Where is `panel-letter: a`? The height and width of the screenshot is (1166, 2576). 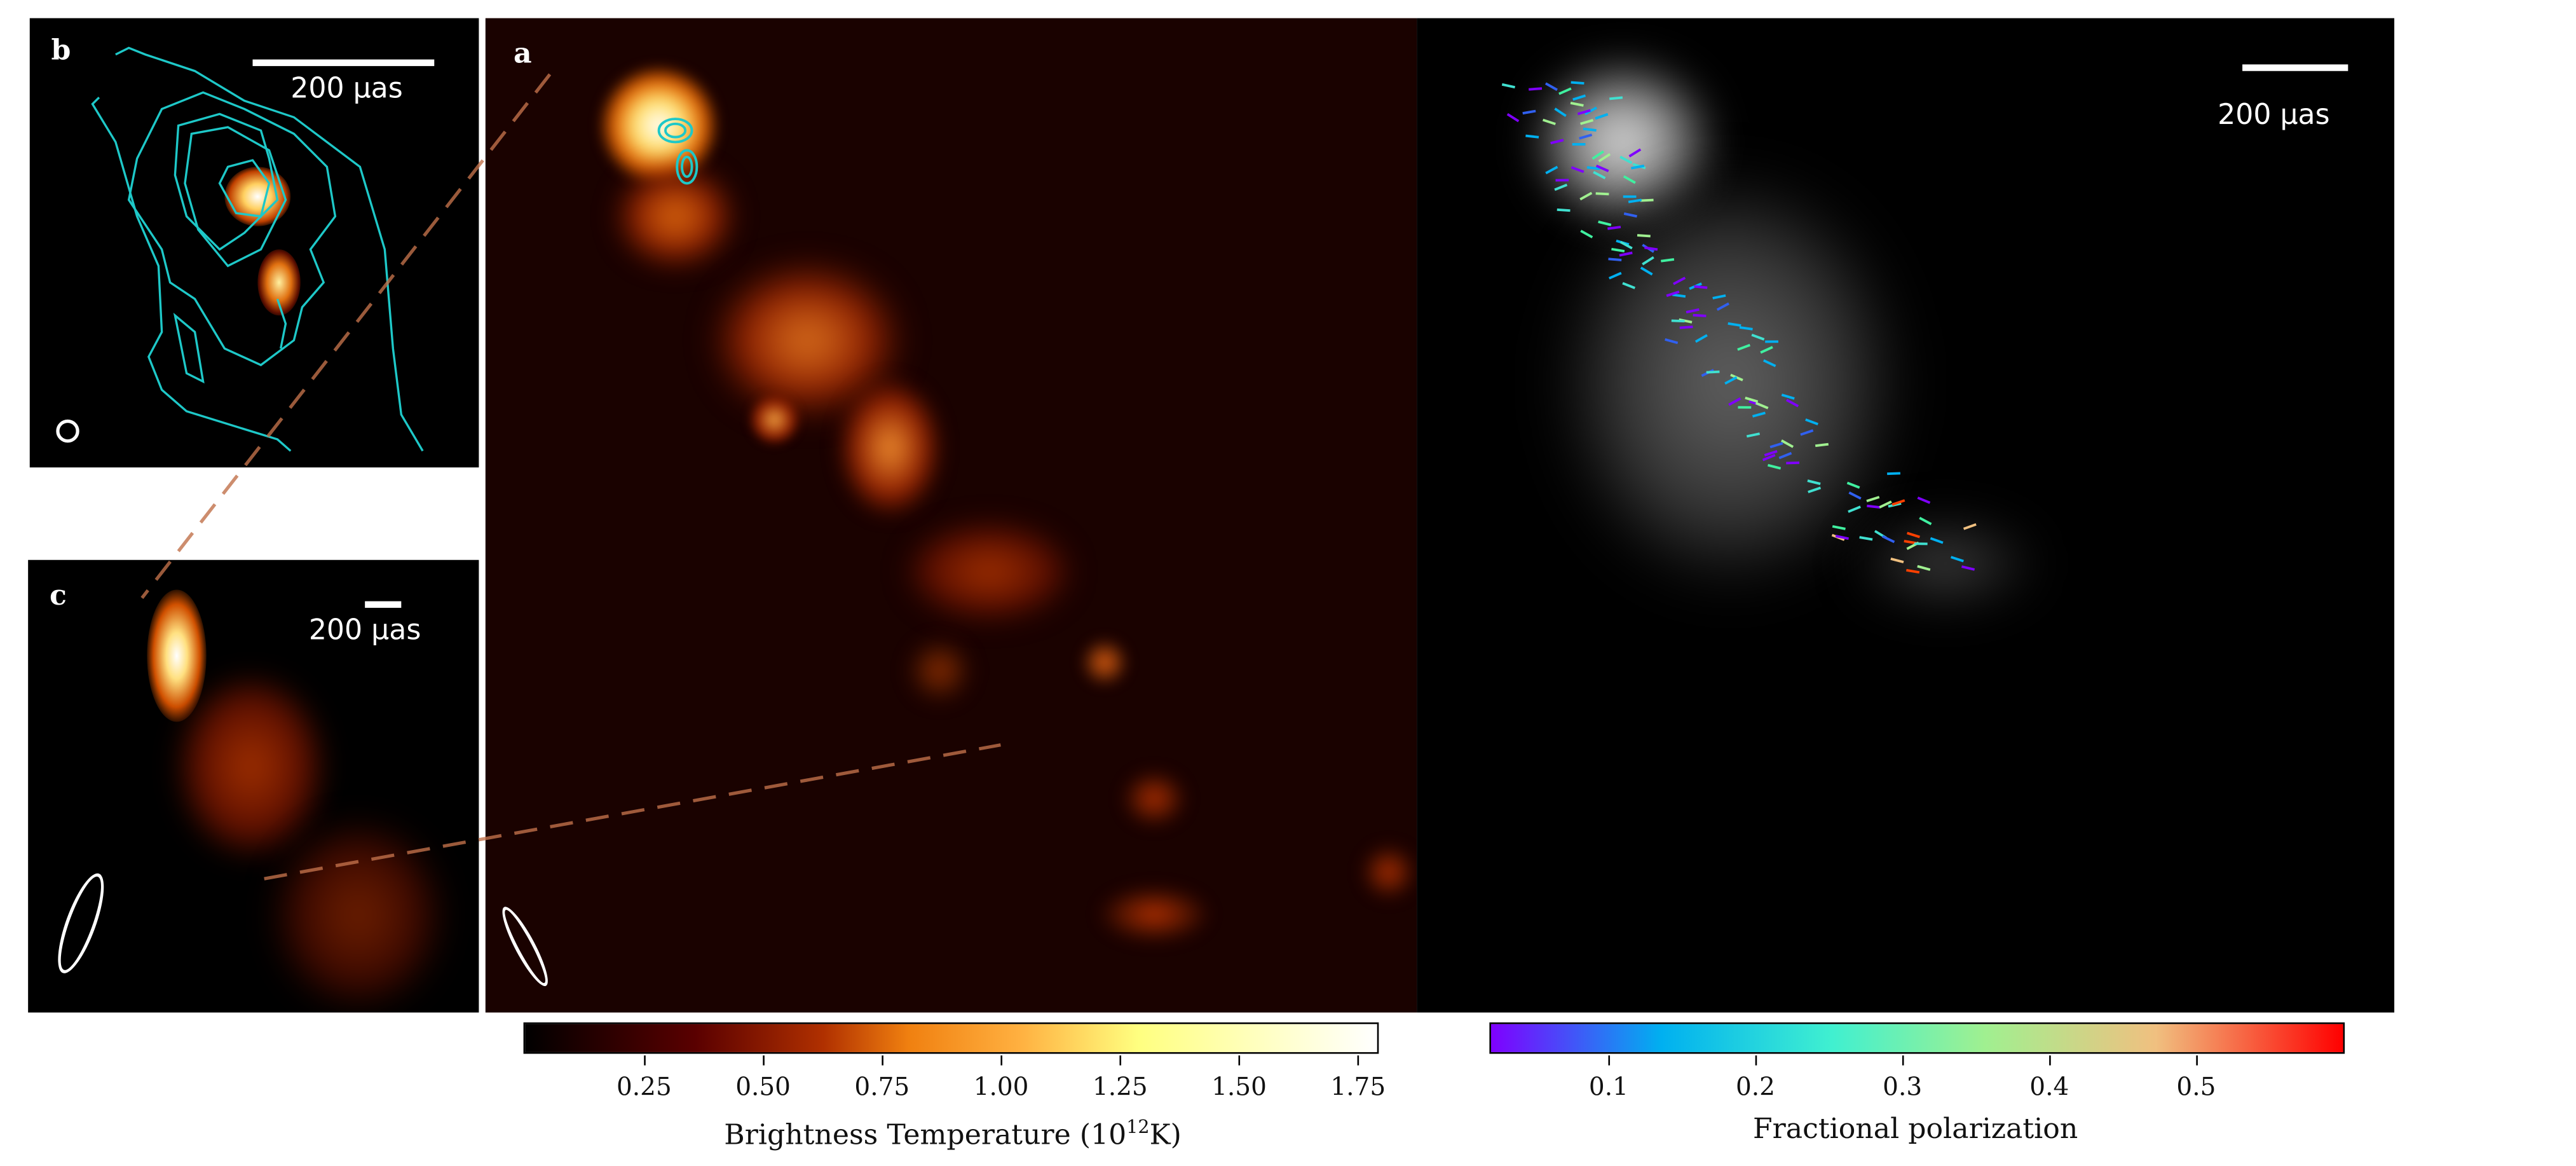
panel-letter: a is located at coordinates (522, 55).